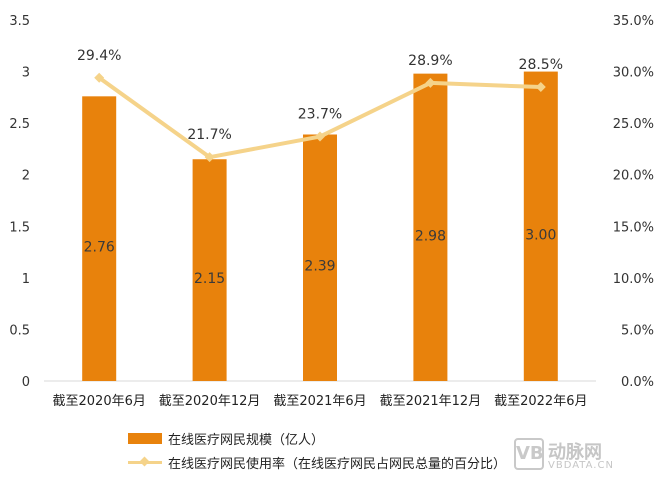 The image size is (660, 480). I want to click on legend-item-bar: 在线医疗网民规模（亿人）, so click(317, 438).